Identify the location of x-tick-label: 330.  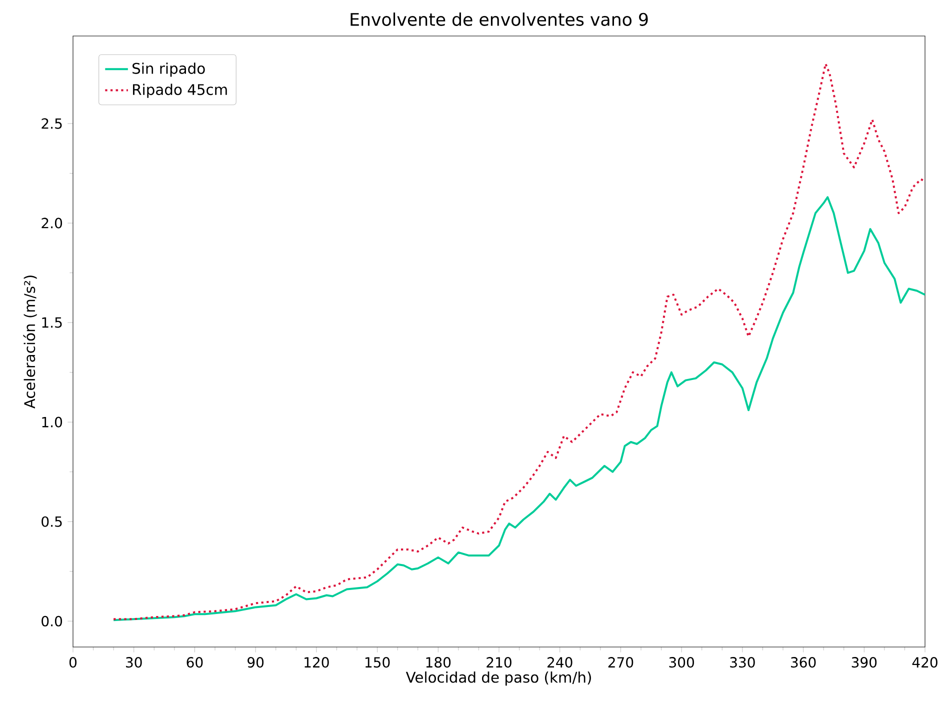
(742, 662).